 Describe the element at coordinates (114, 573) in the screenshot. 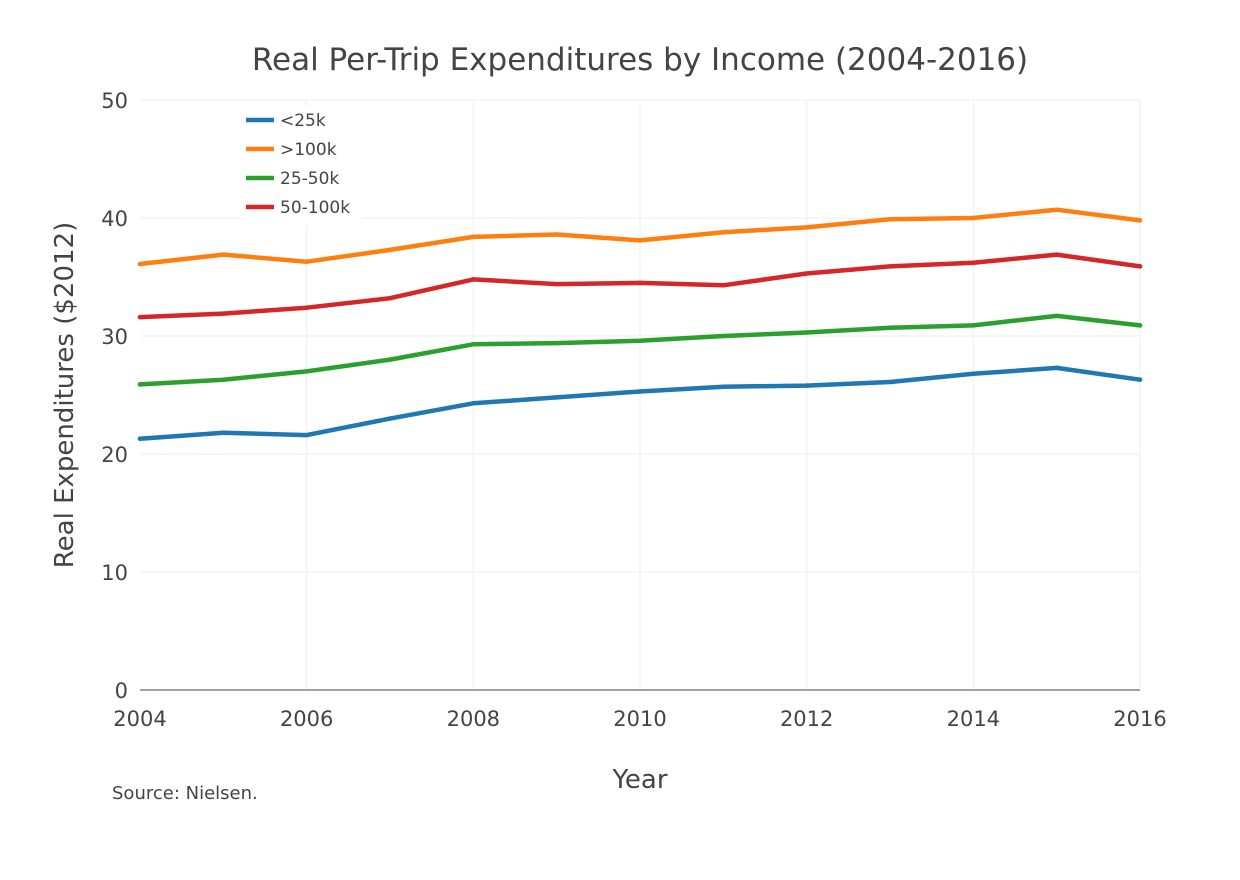

I see `y-tick-label: 10` at that location.